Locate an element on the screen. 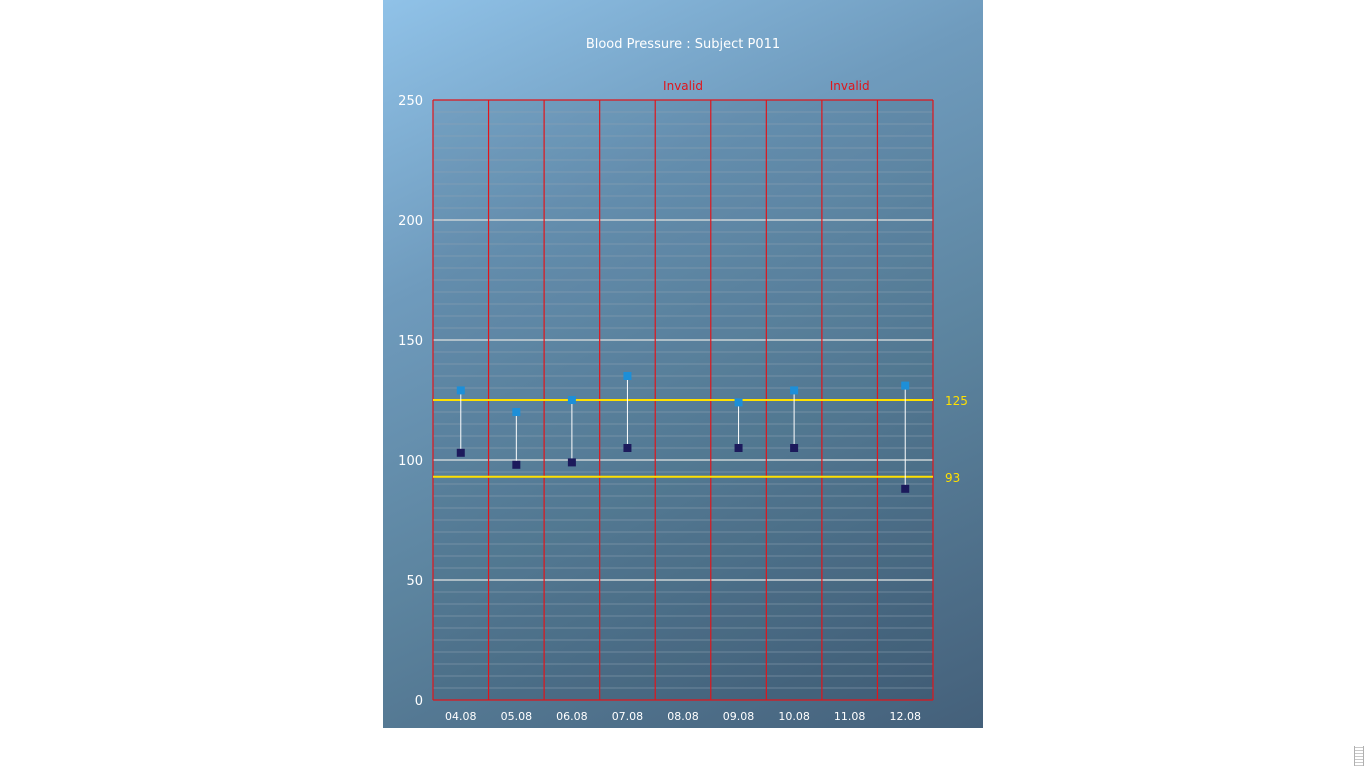  reference-line-label: 93 is located at coordinates (952, 478).